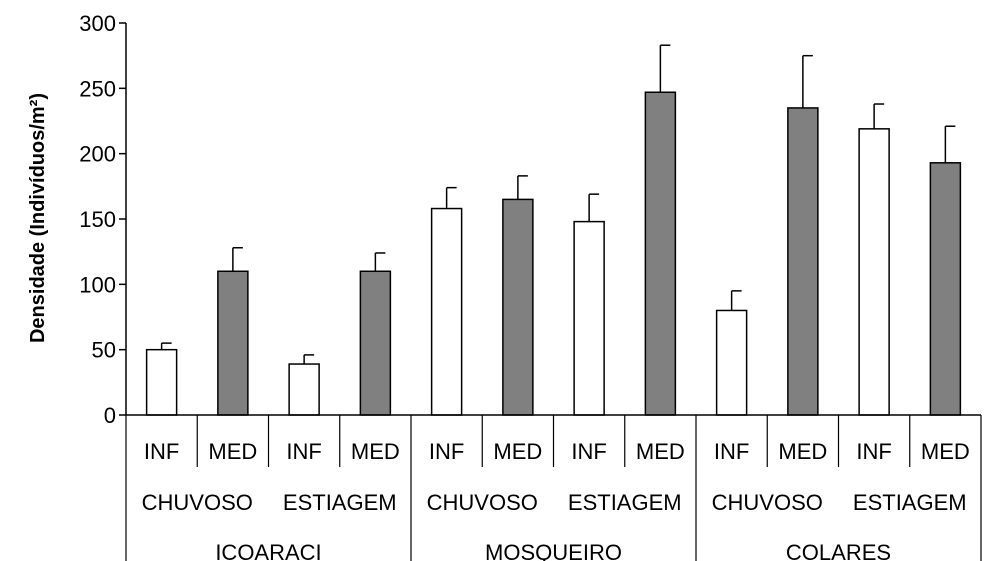 The height and width of the screenshot is (561, 985). Describe the element at coordinates (97, 88) in the screenshot. I see `y-tick-label: 250` at that location.